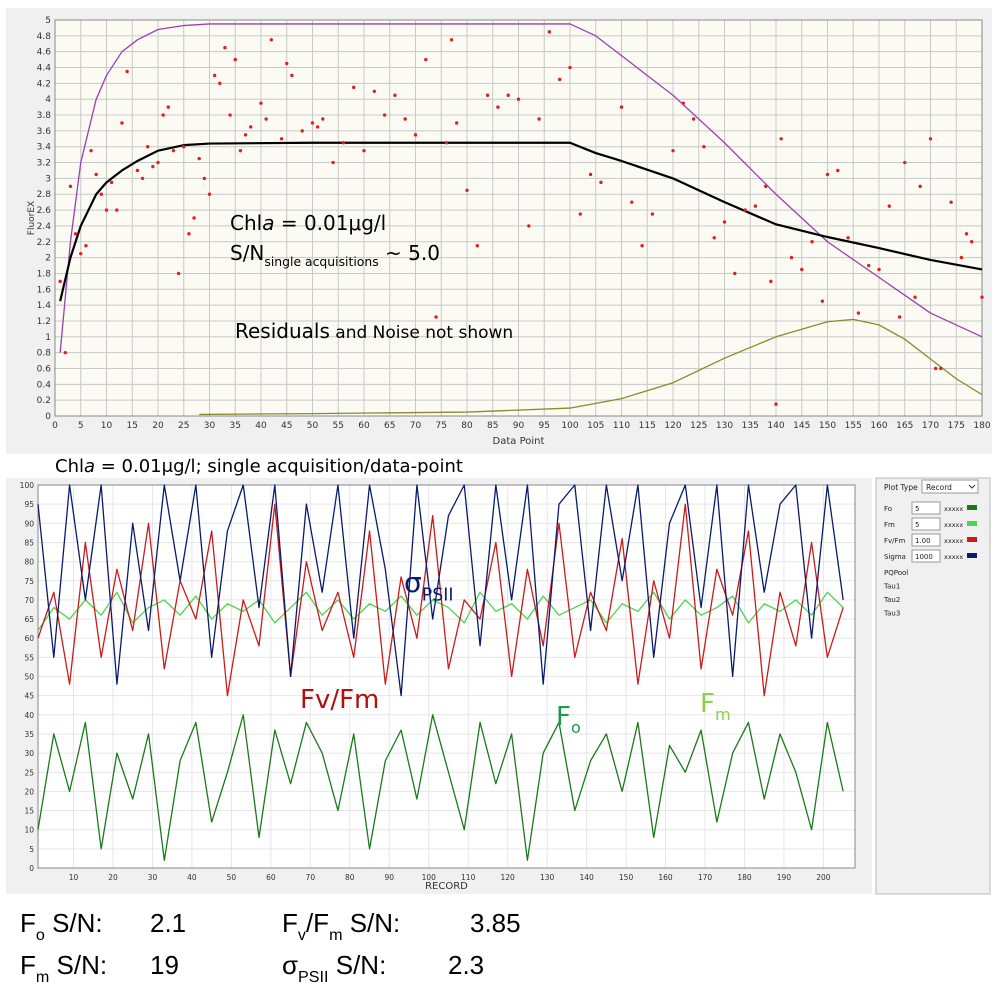 This screenshot has width=995, height=1003. I want to click on annotation: Fv/Fm, so click(339, 700).